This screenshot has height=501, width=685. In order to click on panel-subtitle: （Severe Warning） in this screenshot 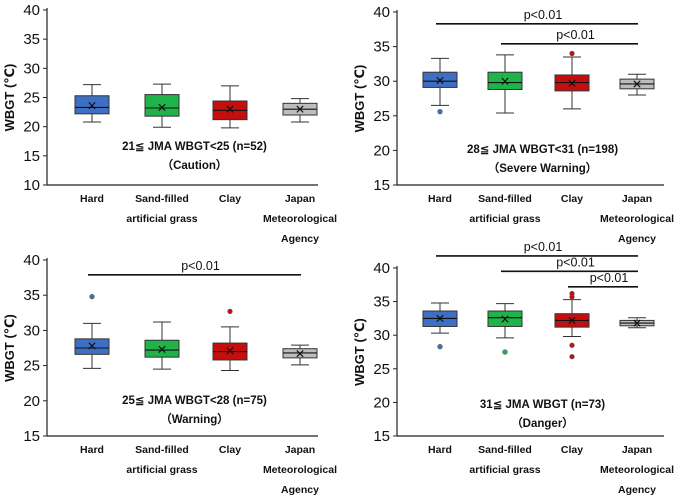, I will do `click(543, 168)`.